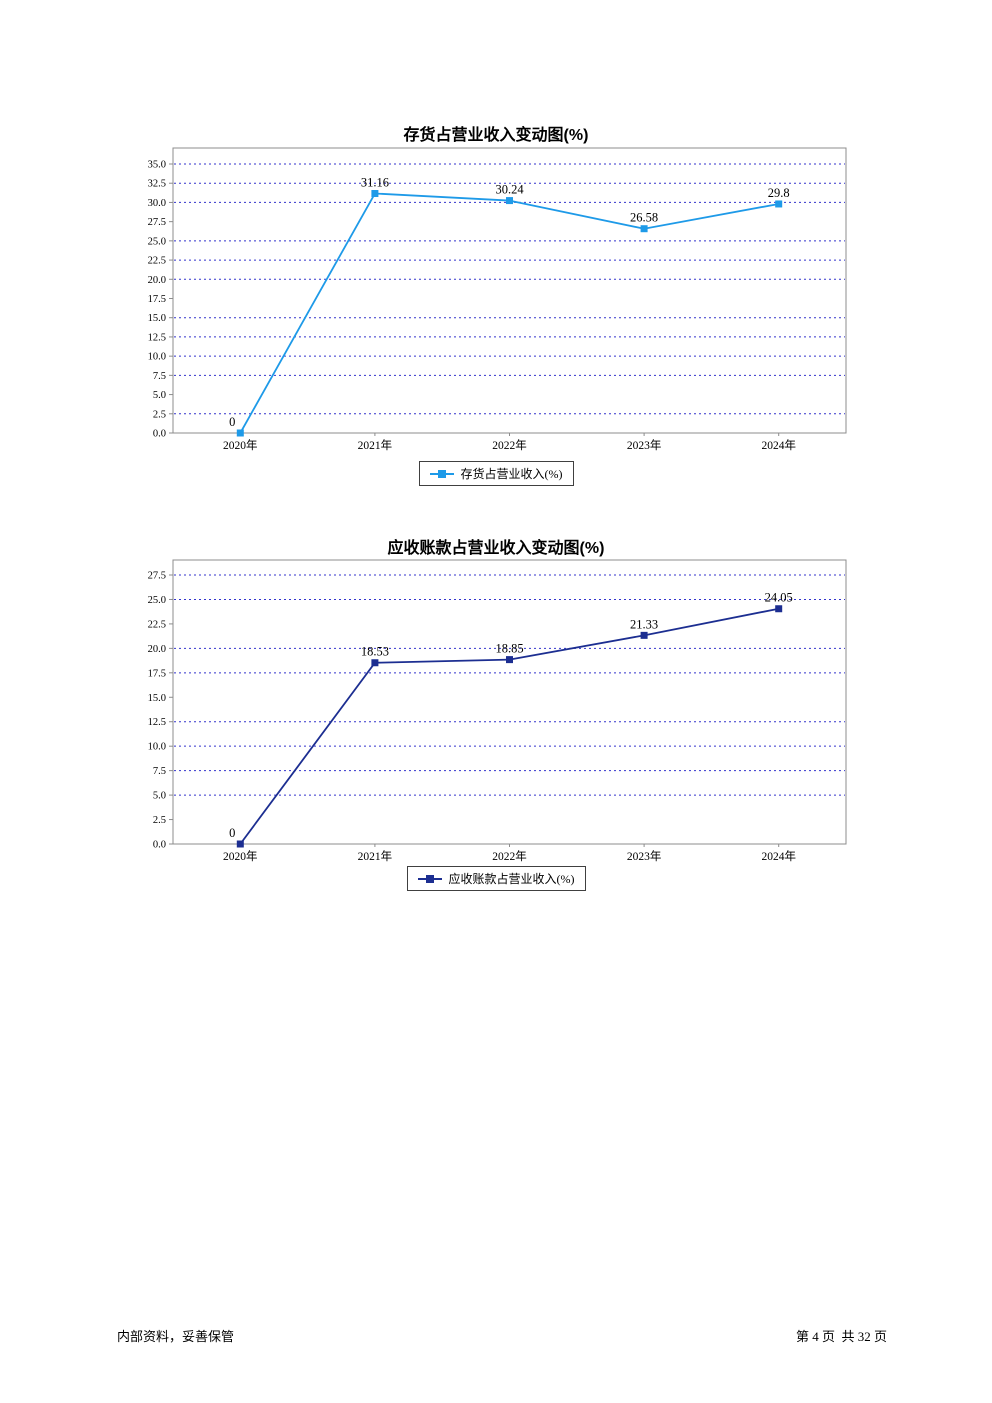 Image resolution: width=992 pixels, height=1403 pixels. I want to click on chart2-legend: 应收账款占营业收入(%), so click(496, 878).